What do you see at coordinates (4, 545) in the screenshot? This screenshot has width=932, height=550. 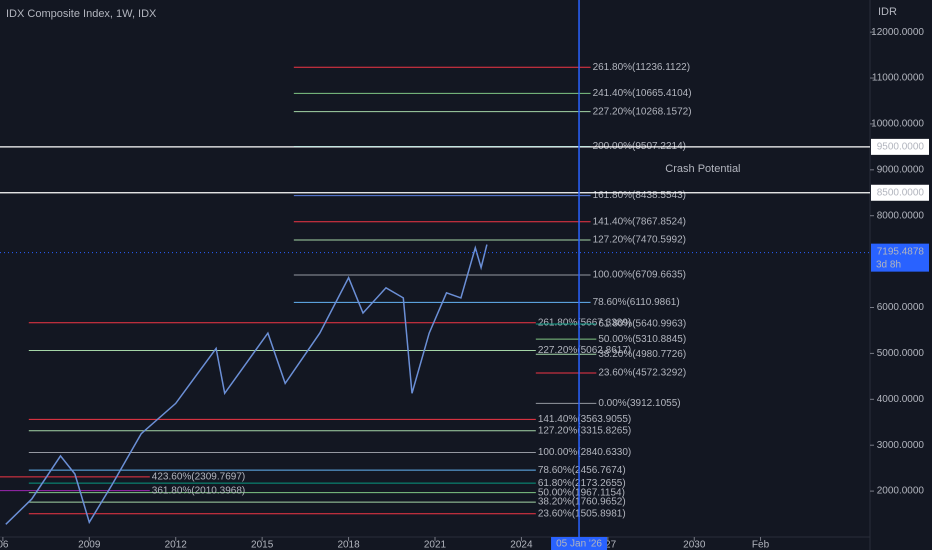 I see `x-tick-label: 06` at bounding box center [4, 545].